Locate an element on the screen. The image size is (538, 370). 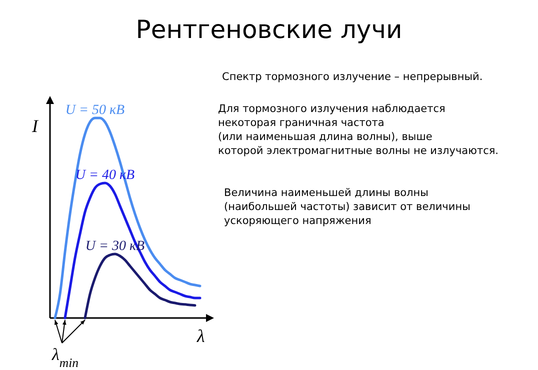
text: Спектр тормозного излучение – непрерывный. is located at coordinates (352, 77).